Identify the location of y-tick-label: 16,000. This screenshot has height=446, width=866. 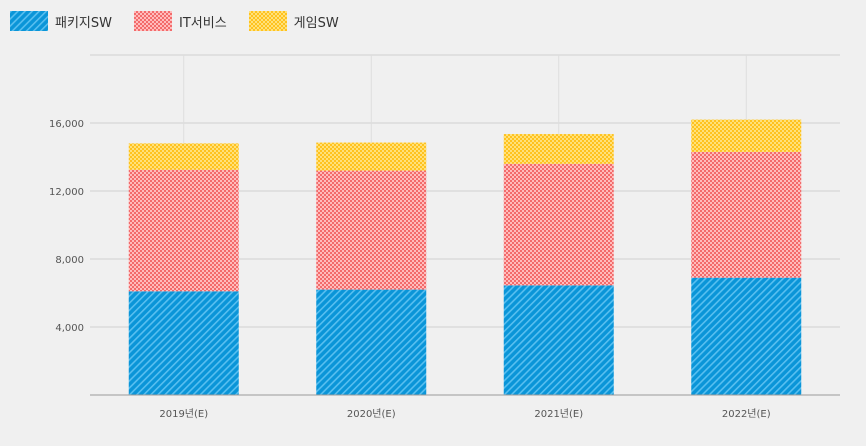
(66, 124).